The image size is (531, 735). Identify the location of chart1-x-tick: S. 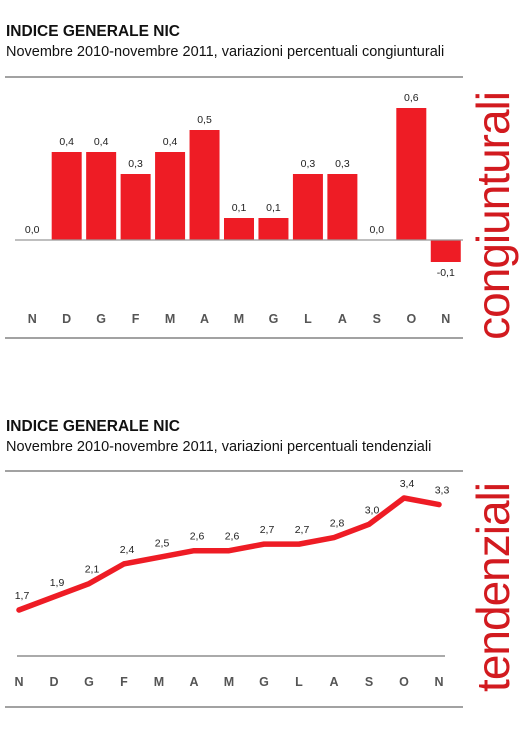
(377, 319).